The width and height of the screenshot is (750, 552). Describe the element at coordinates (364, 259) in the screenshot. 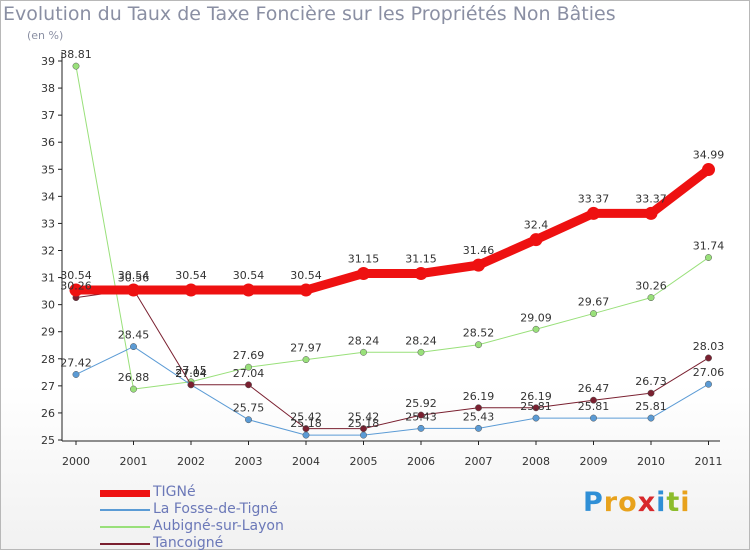

I see `data-label-tigne: 31.15` at that location.